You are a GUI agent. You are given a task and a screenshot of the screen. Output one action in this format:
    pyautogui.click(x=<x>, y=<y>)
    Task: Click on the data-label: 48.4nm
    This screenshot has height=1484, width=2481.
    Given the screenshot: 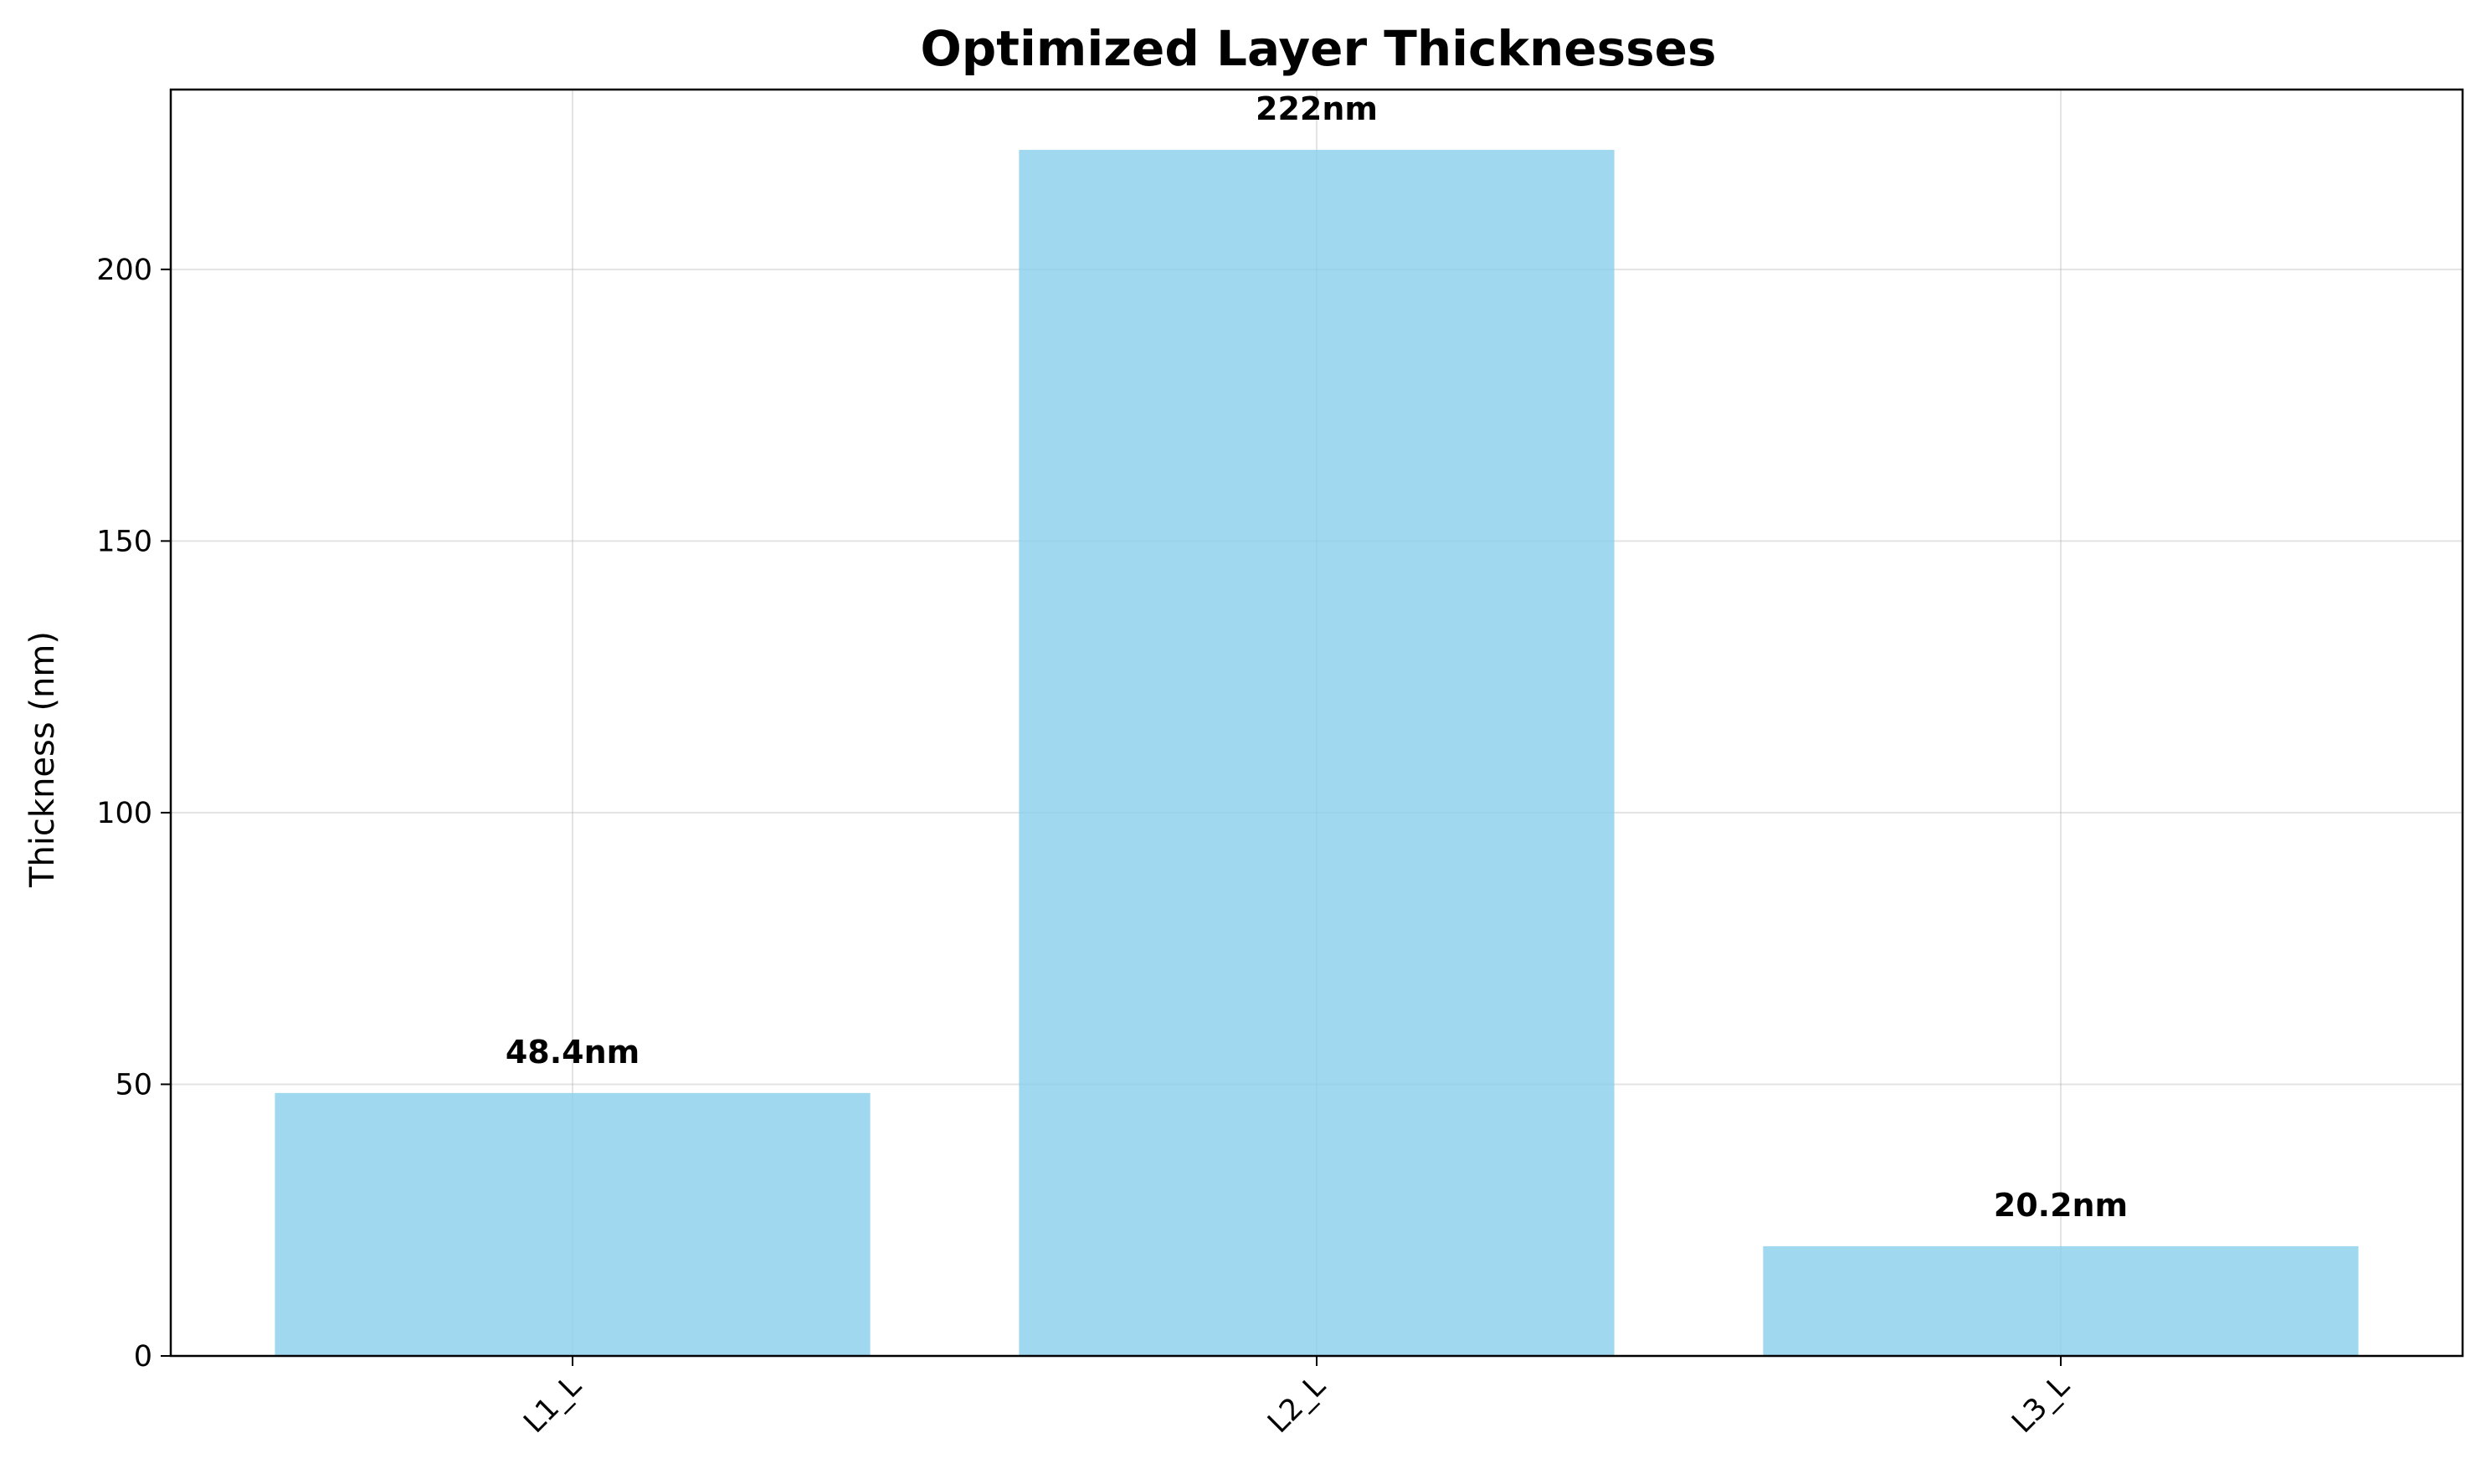 What is the action you would take?
    pyautogui.click(x=573, y=1053)
    